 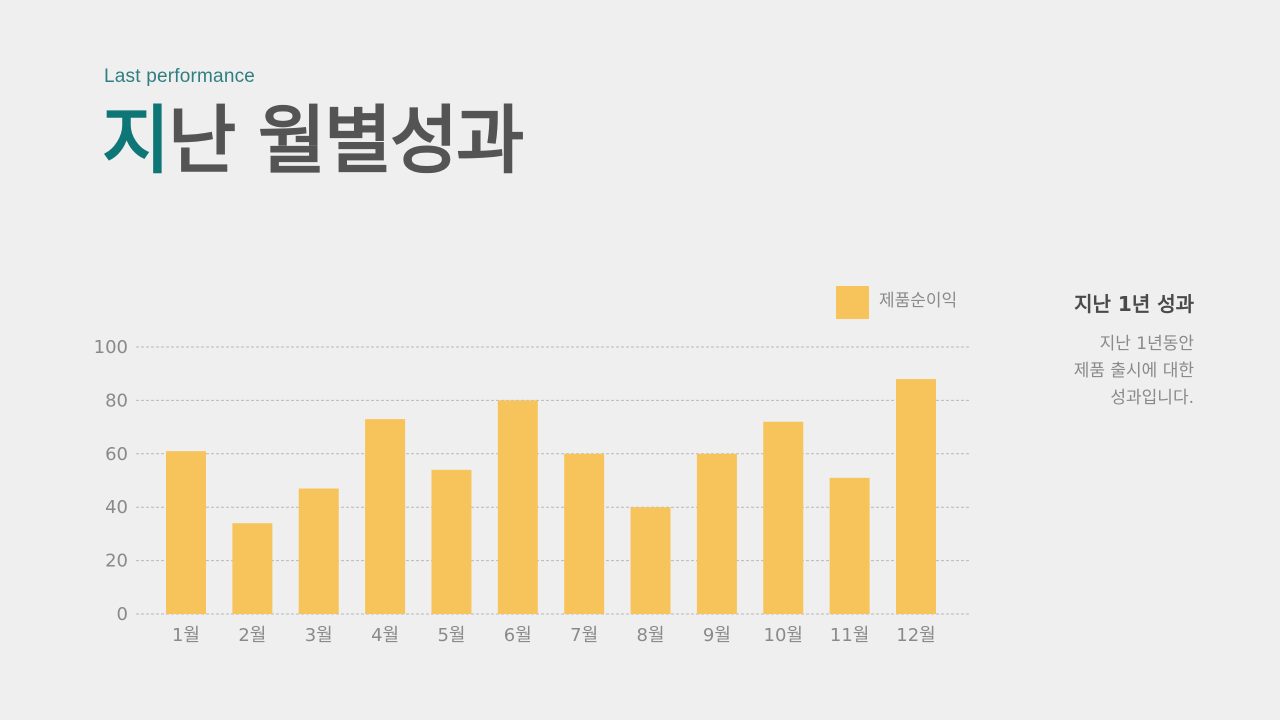 I want to click on x-tick-label: 7월, so click(x=584, y=635).